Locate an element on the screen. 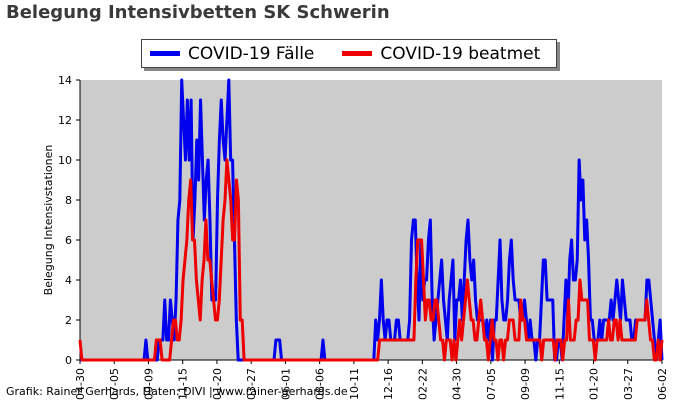 The image size is (700, 400). legend-swatch-beatmet is located at coordinates (357, 53).